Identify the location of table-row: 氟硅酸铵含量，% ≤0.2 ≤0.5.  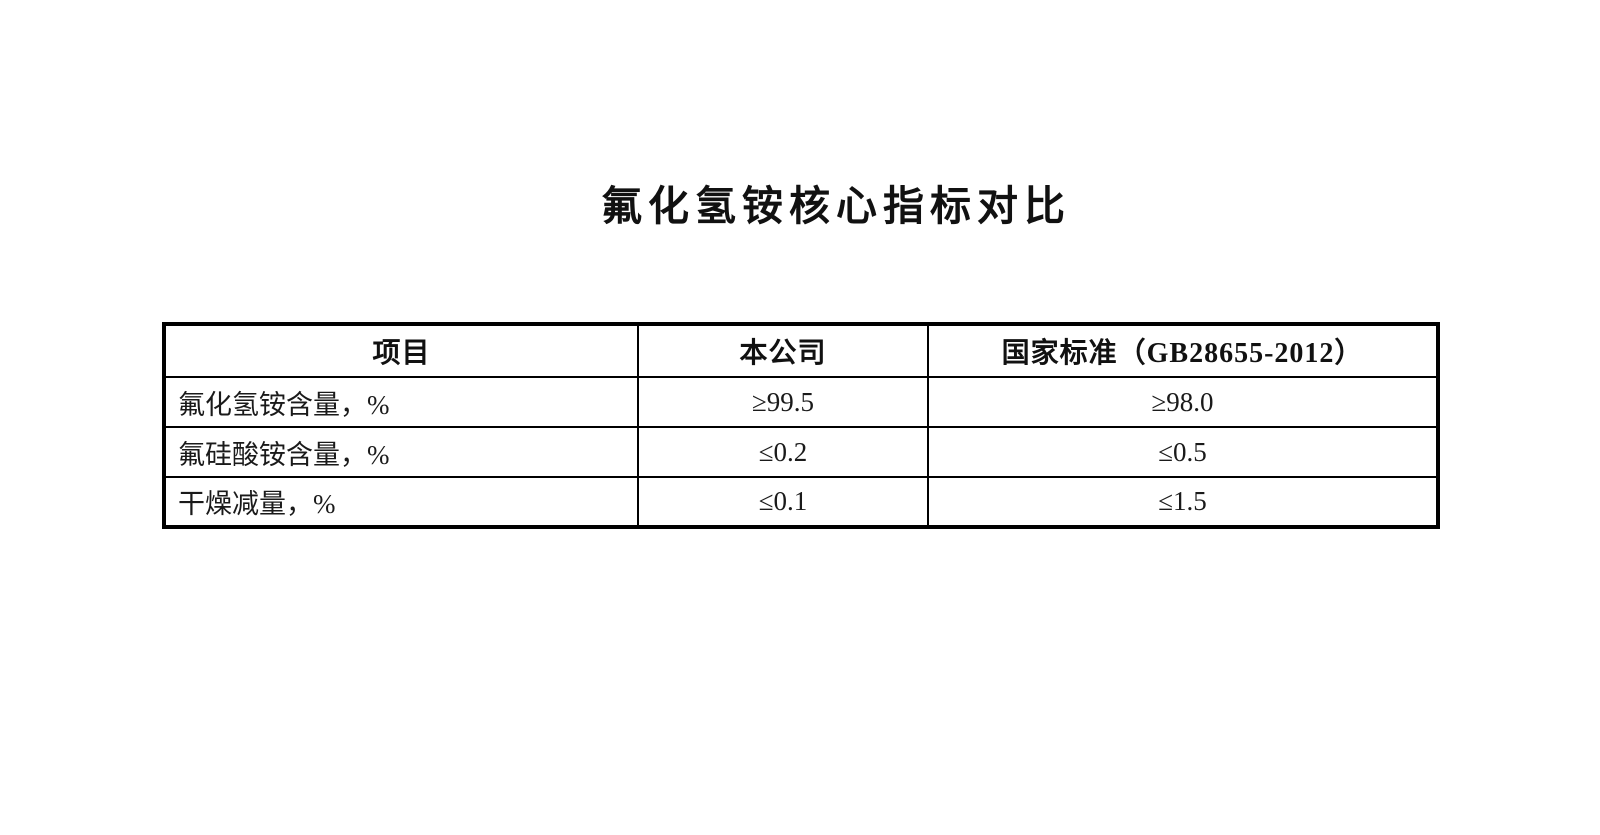
(801, 452).